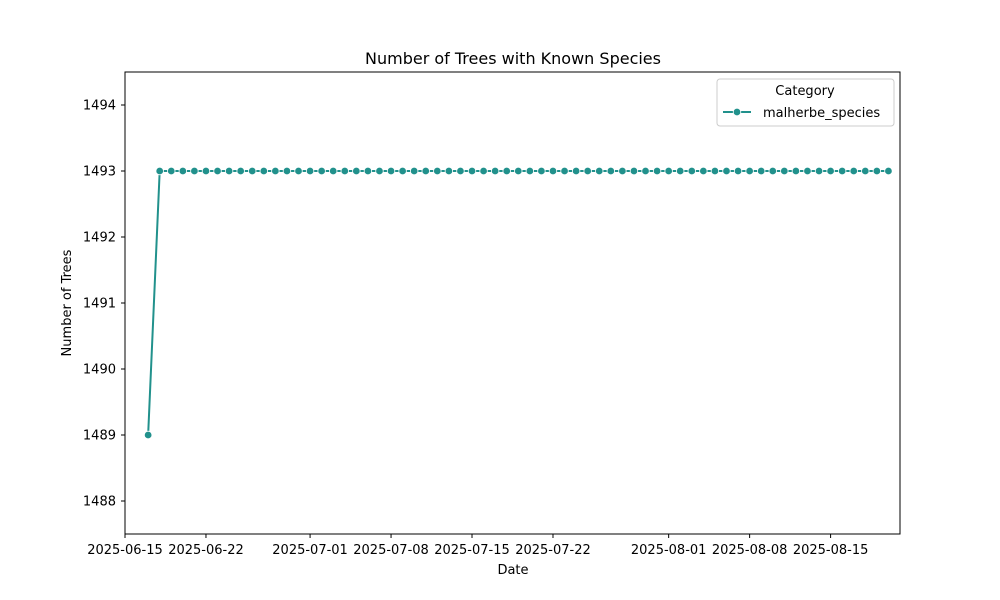 This screenshot has height=600, width=1000. Describe the element at coordinates (391, 550) in the screenshot. I see `x-tick-label: 2025-07-08` at that location.